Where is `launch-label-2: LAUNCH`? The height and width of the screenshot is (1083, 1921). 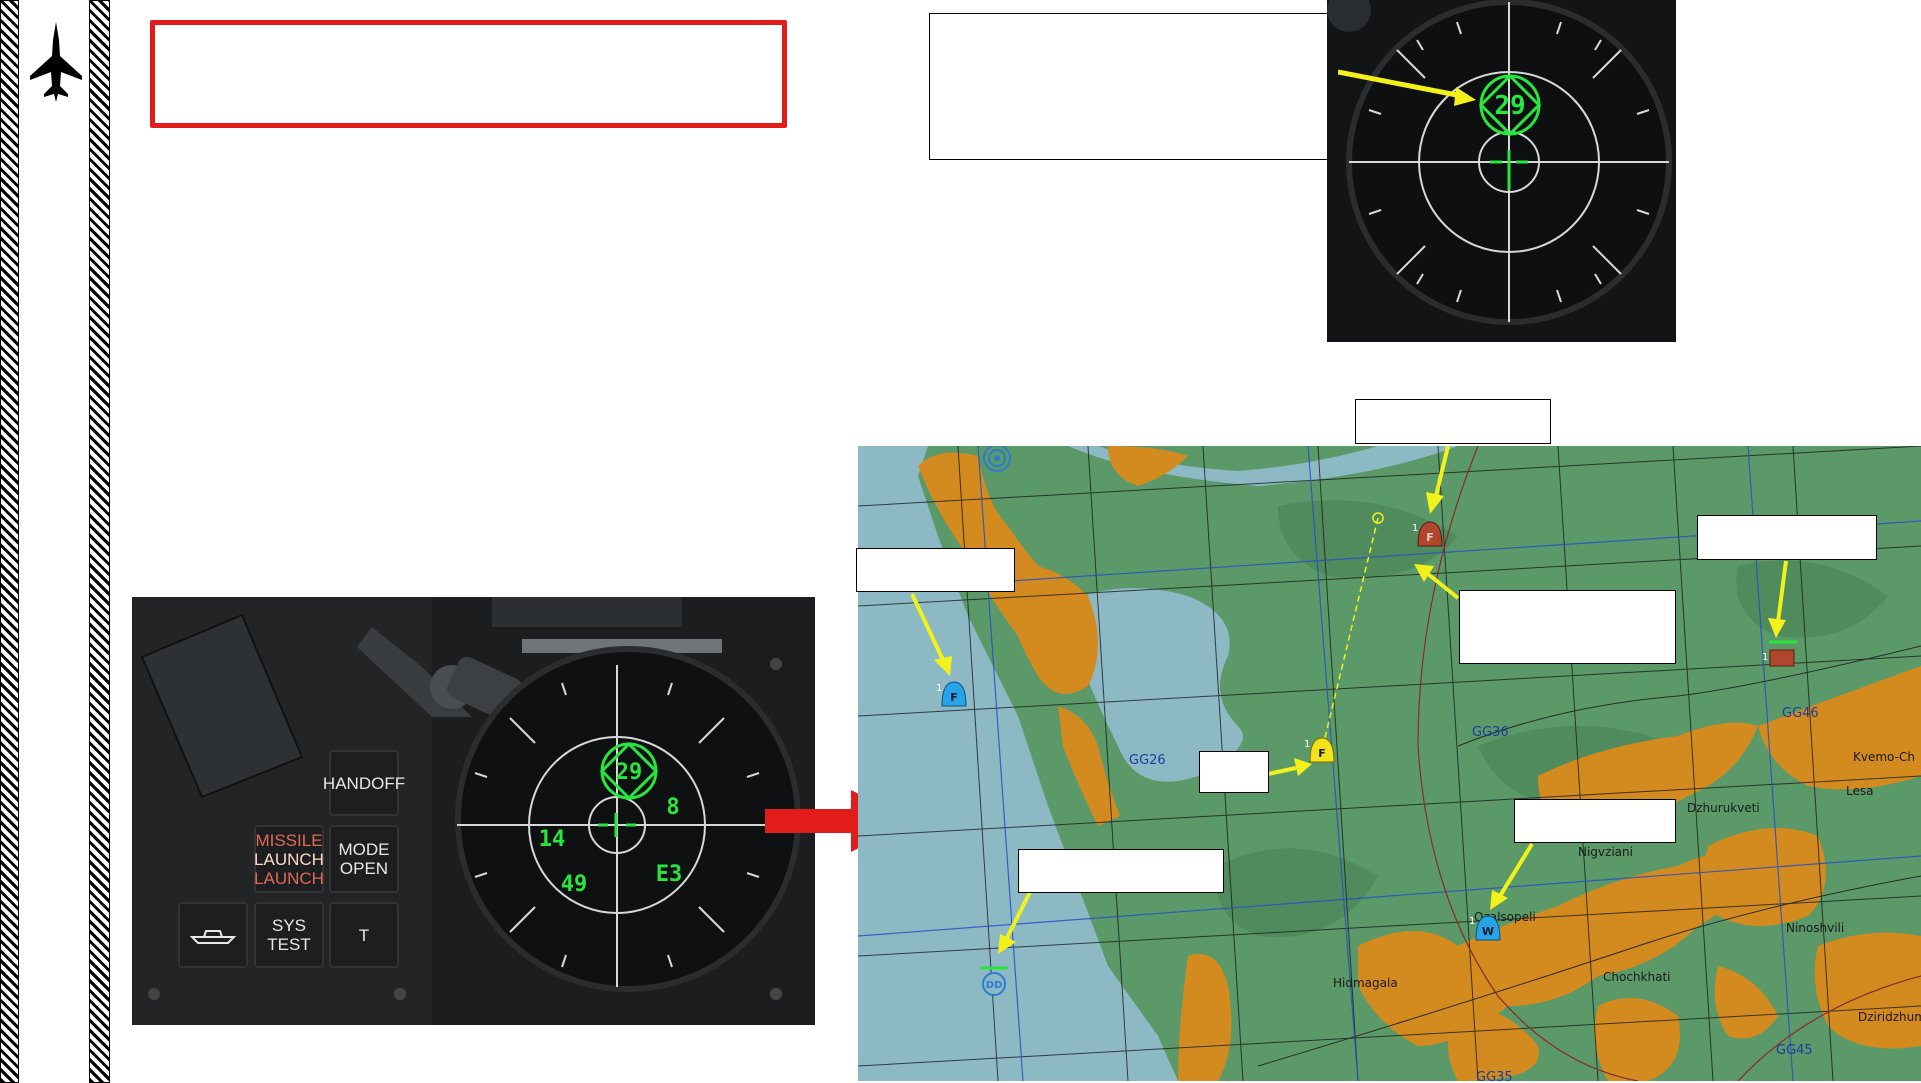
launch-label-2: LAUNCH is located at coordinates (289, 878).